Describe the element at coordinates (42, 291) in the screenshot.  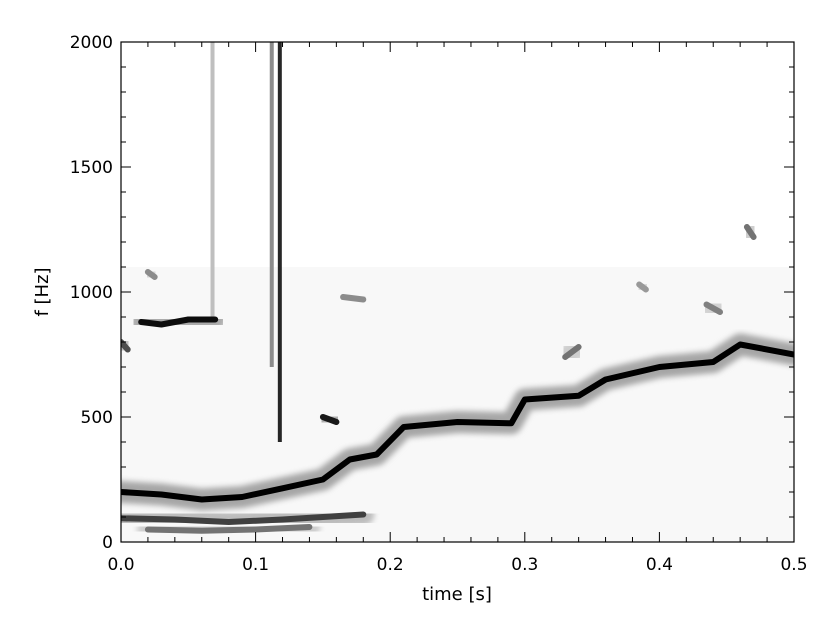
I see `y-axis-label: f [Hz]` at that location.